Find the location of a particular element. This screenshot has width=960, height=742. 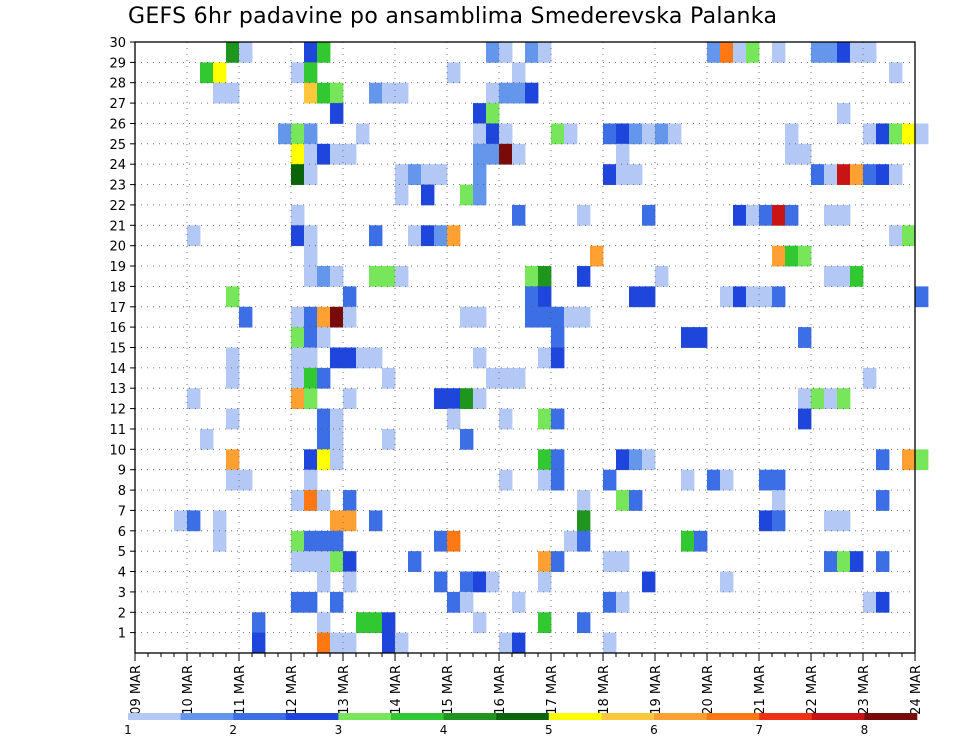

y-tick-label: 20 is located at coordinates (117, 247).